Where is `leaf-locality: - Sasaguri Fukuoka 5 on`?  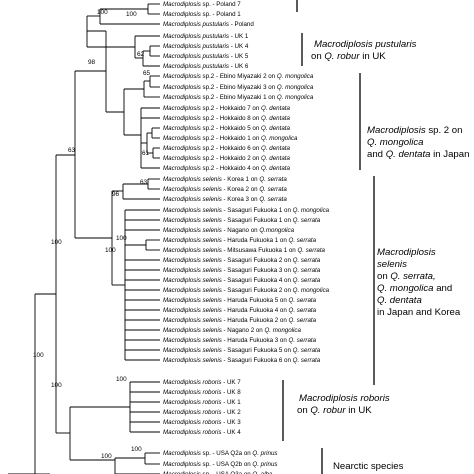 leaf-locality: - Sasaguri Fukuoka 5 on is located at coordinates (257, 350).